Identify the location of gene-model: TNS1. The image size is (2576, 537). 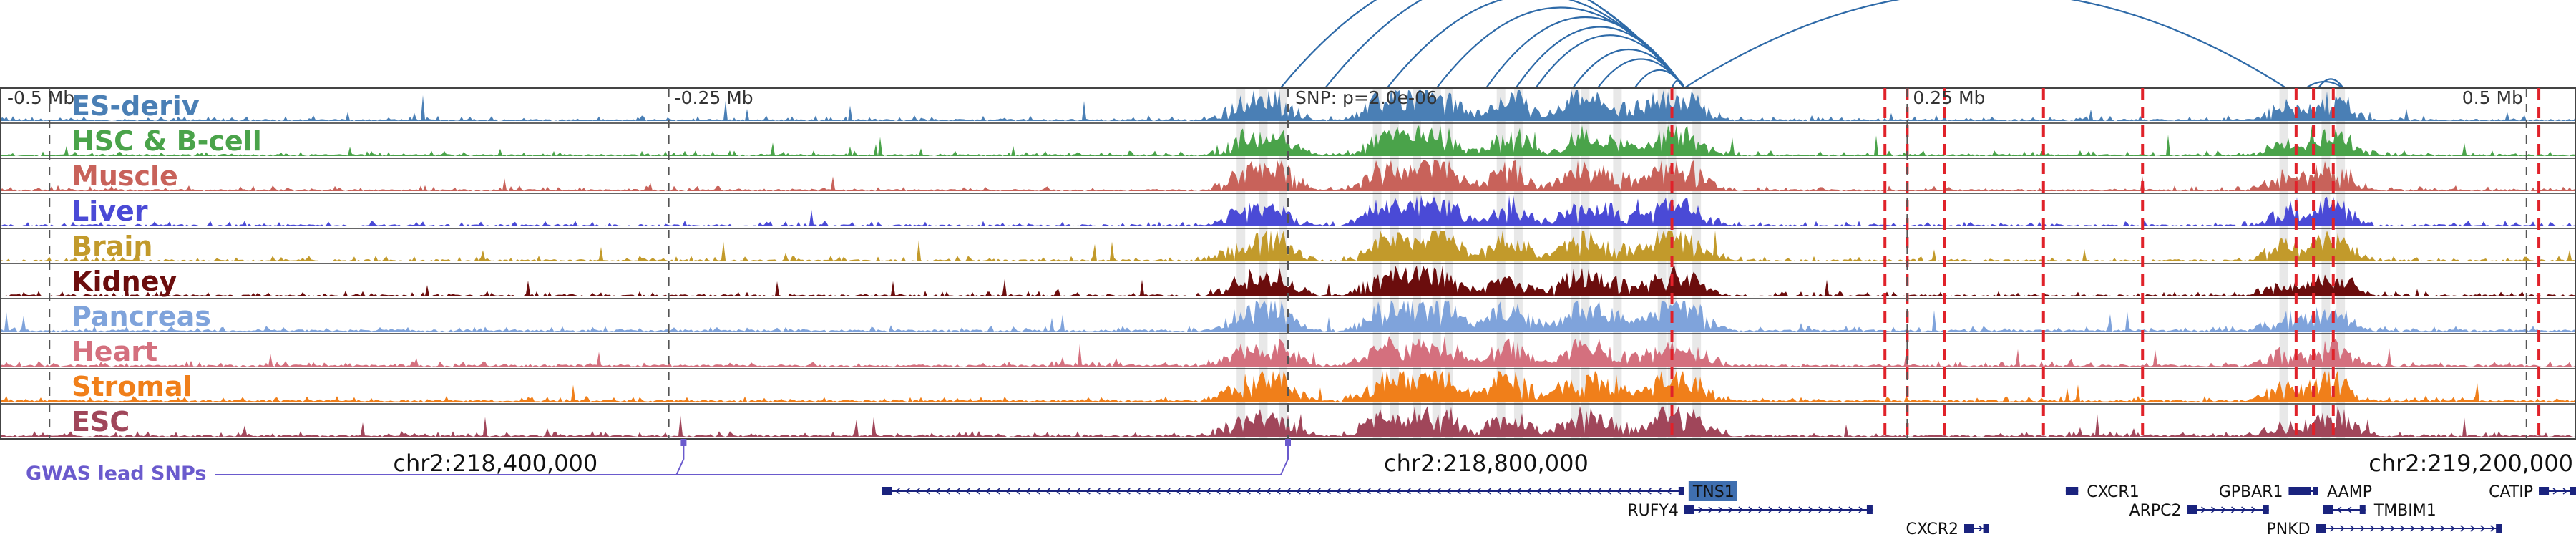
(1309, 491).